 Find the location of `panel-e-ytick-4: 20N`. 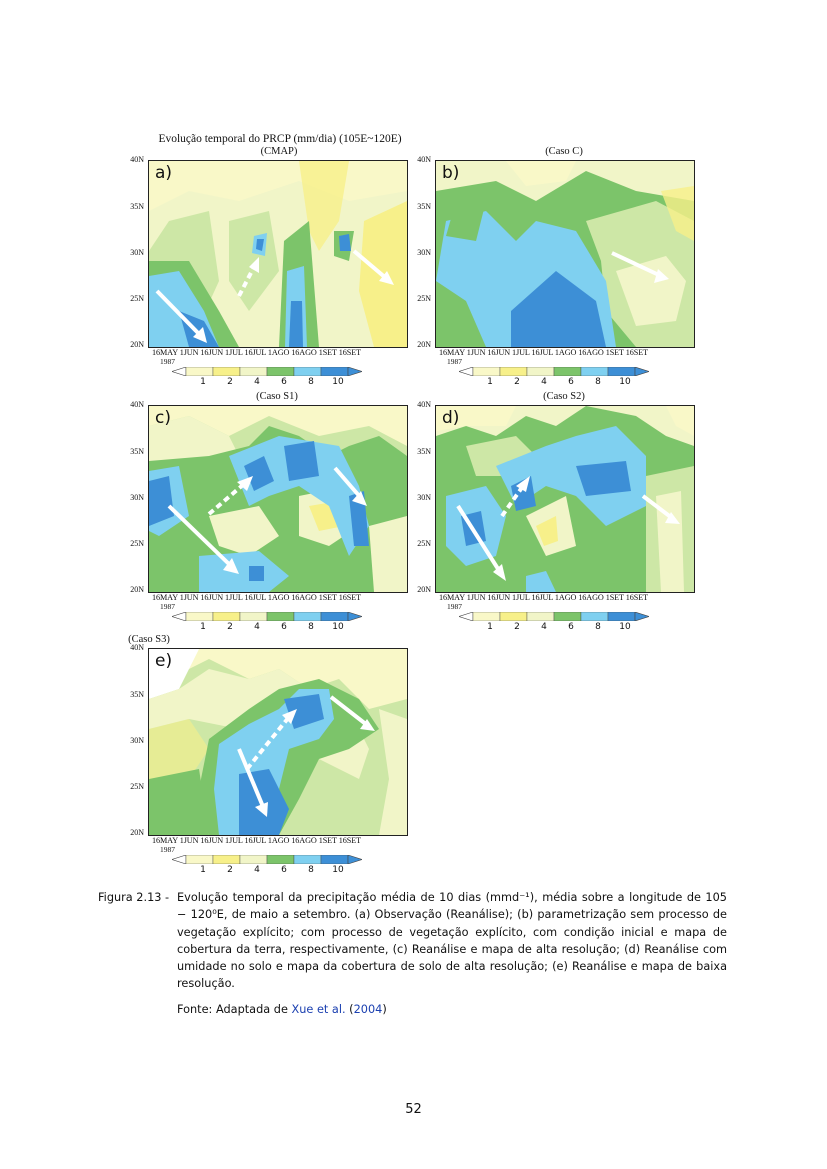

panel-e-ytick-4: 20N is located at coordinates (137, 832).